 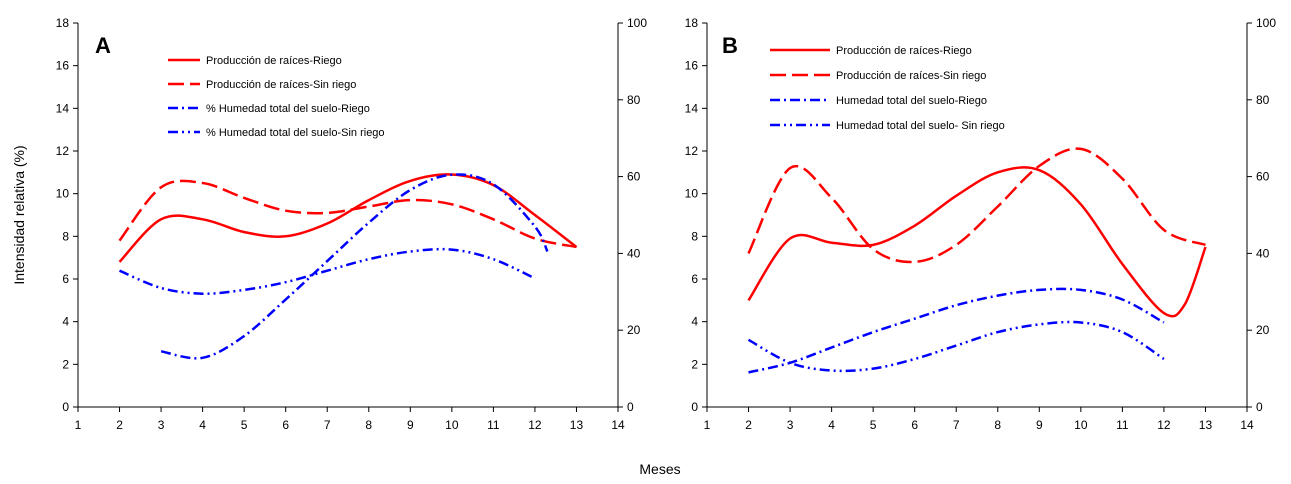 I want to click on p1-y2-tick-label: 40, so click(x=634, y=253).